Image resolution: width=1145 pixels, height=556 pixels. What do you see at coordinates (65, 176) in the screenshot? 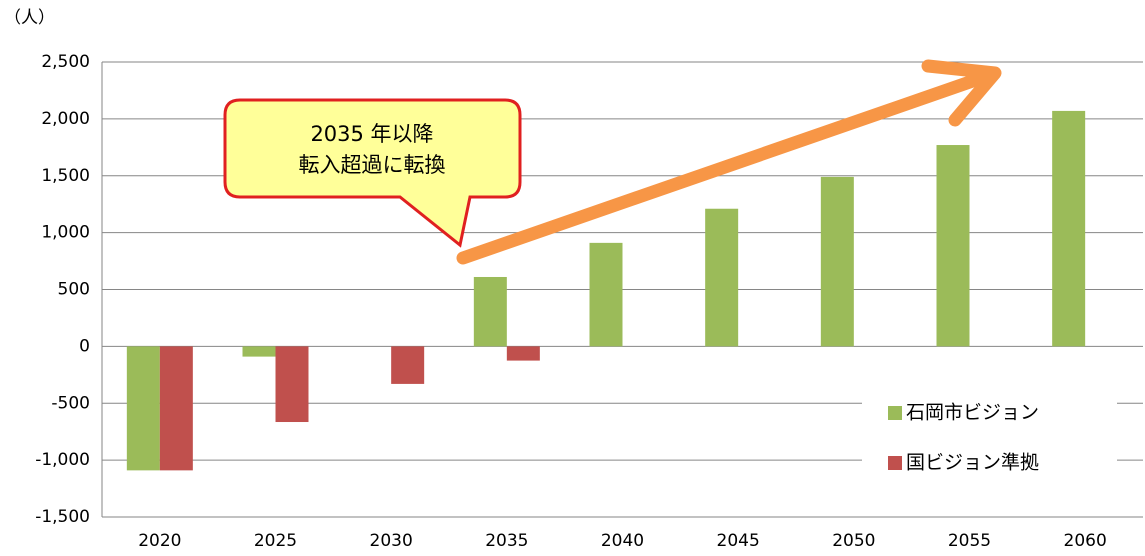
I see `y-tick-label: 1,500` at bounding box center [65, 176].